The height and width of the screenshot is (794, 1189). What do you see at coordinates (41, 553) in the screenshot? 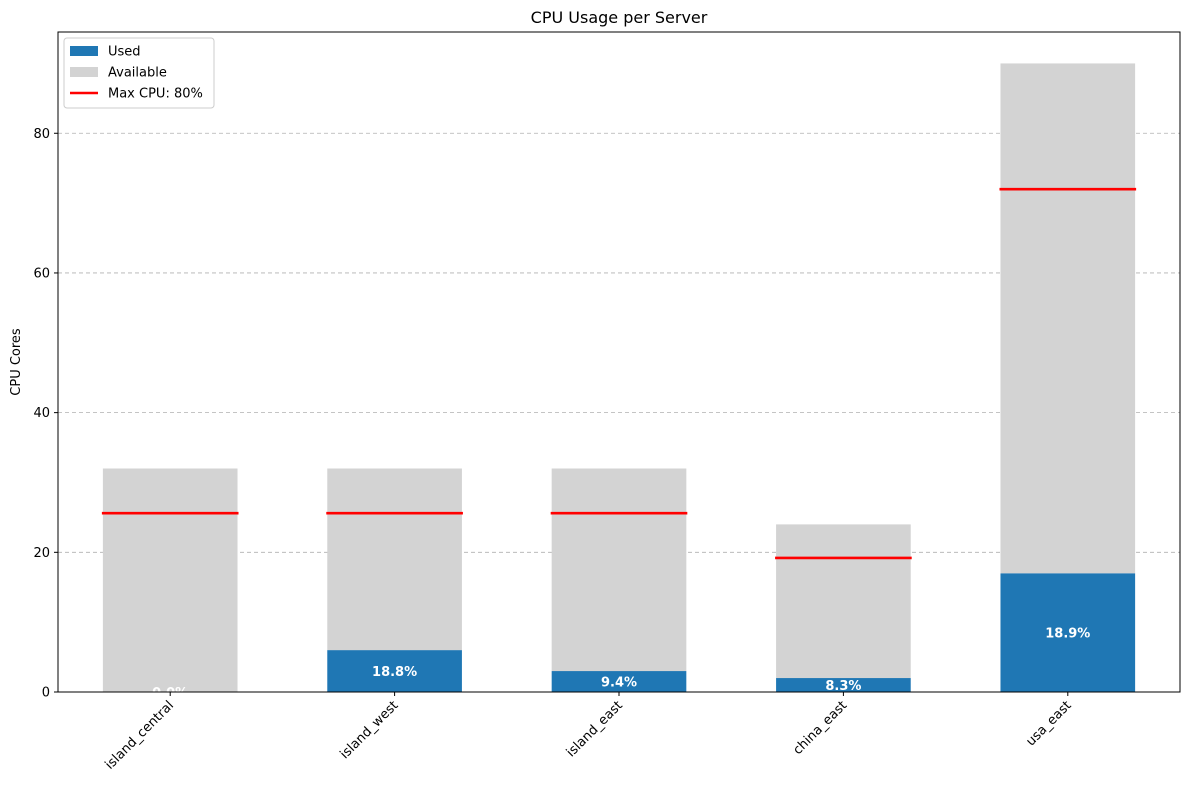
I see `y-tick-label: 20` at bounding box center [41, 553].